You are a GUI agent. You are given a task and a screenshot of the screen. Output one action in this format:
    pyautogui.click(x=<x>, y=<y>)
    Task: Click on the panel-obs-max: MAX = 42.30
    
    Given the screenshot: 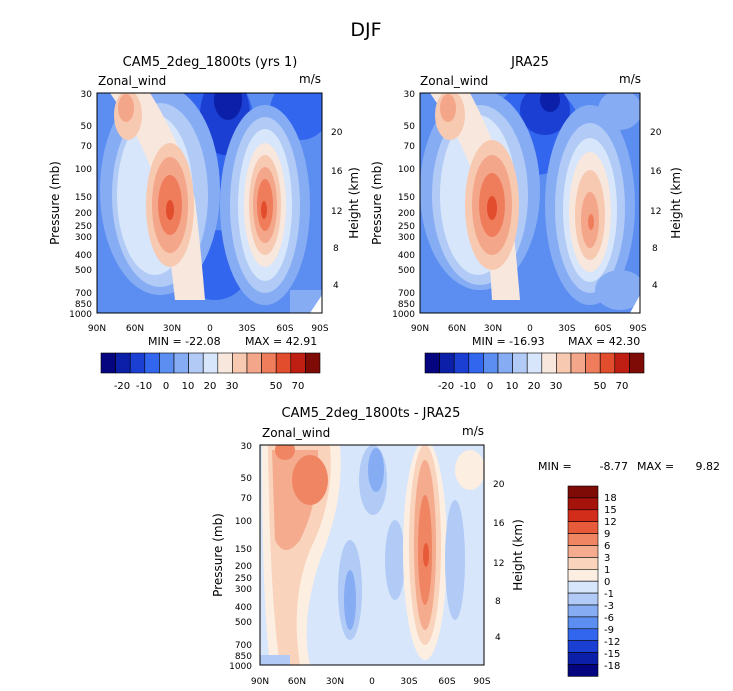 What is the action you would take?
    pyautogui.click(x=604, y=341)
    